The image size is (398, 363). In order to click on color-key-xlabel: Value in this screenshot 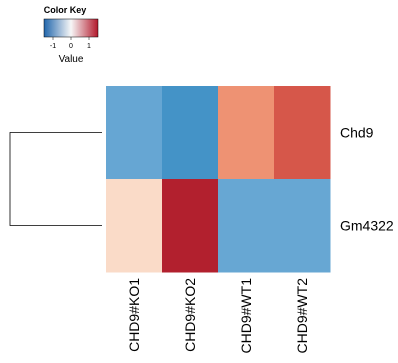, I will do `click(71, 59)`.